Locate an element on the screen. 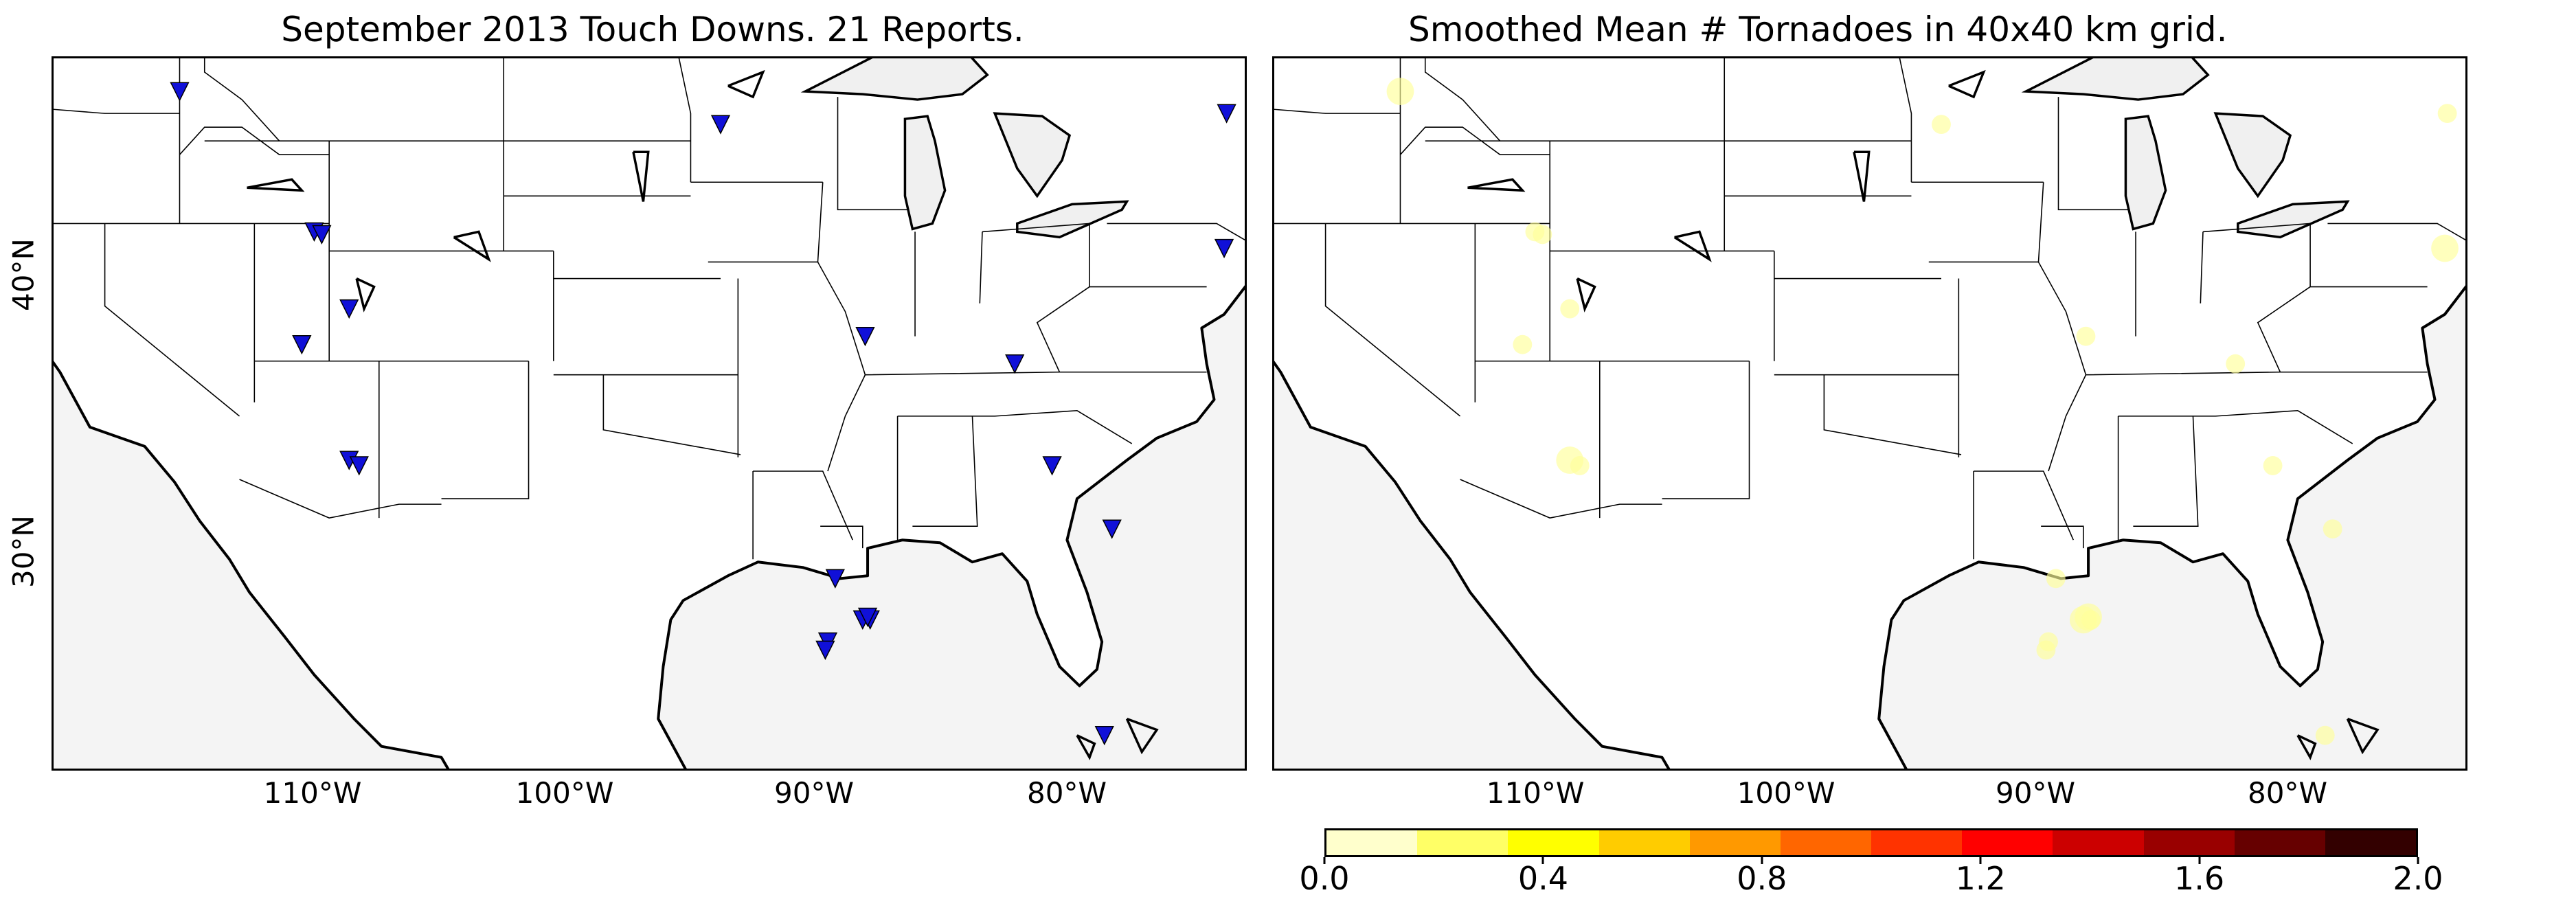 This screenshot has width=2576, height=897. colorbar is located at coordinates (1871, 842).